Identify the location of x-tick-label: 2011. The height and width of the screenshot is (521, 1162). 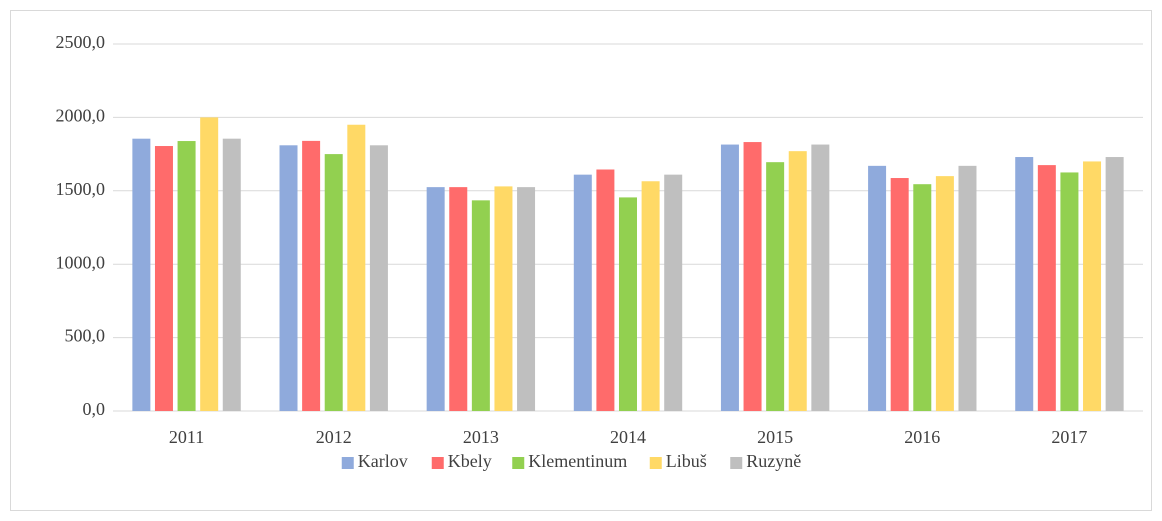
(186, 437).